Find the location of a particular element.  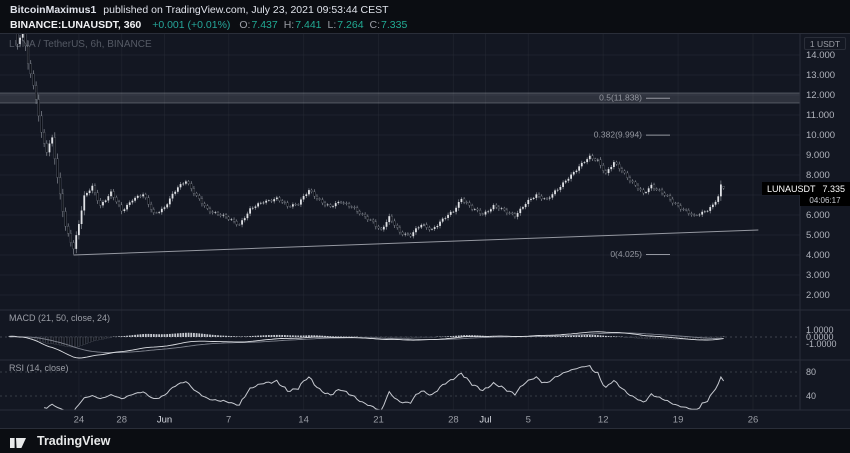

ohlc-key: L: is located at coordinates (332, 25).